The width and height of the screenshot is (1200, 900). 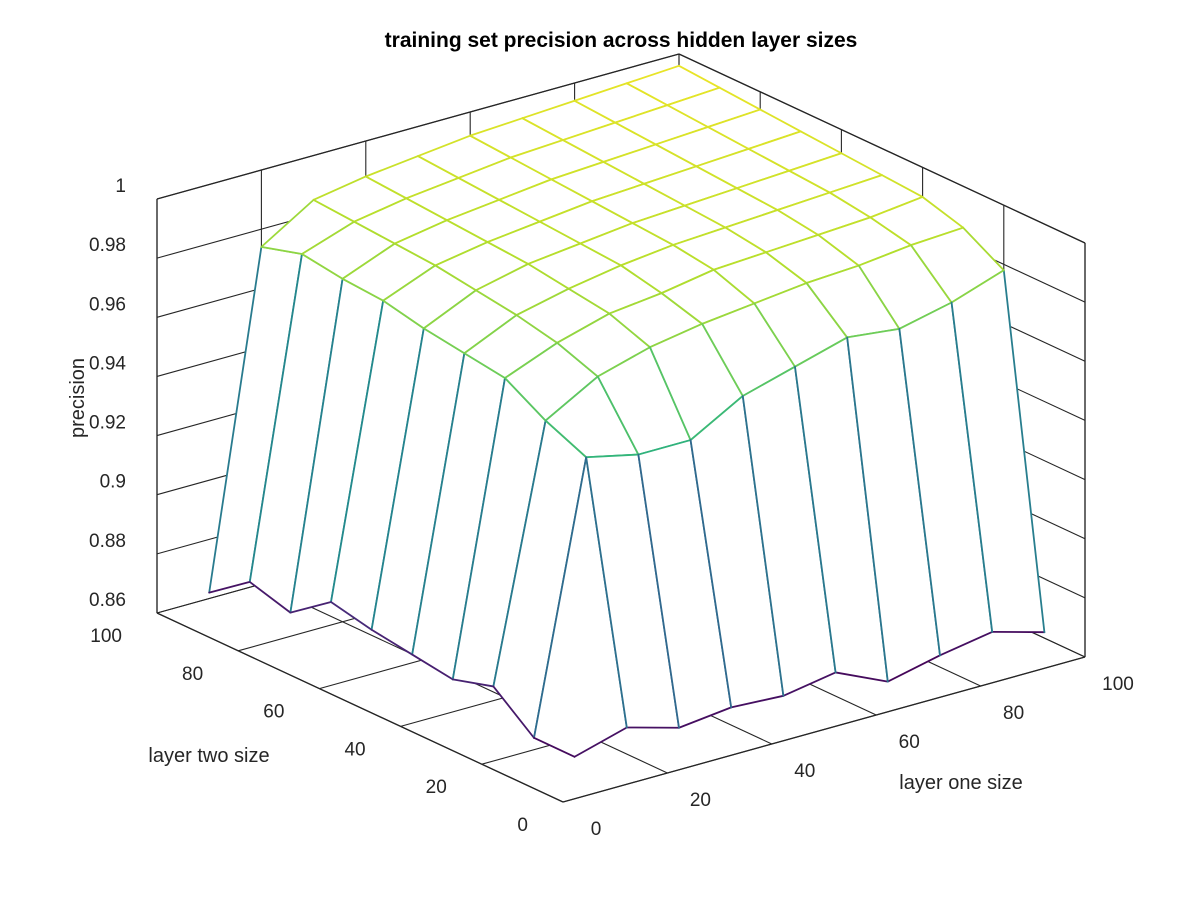 What do you see at coordinates (113, 482) in the screenshot?
I see `z-tick-label: 0.9` at bounding box center [113, 482].